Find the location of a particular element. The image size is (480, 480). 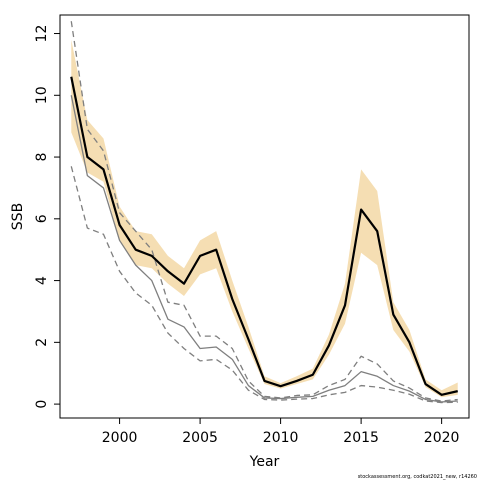

x-tick-label: 2010 is located at coordinates (281, 438).